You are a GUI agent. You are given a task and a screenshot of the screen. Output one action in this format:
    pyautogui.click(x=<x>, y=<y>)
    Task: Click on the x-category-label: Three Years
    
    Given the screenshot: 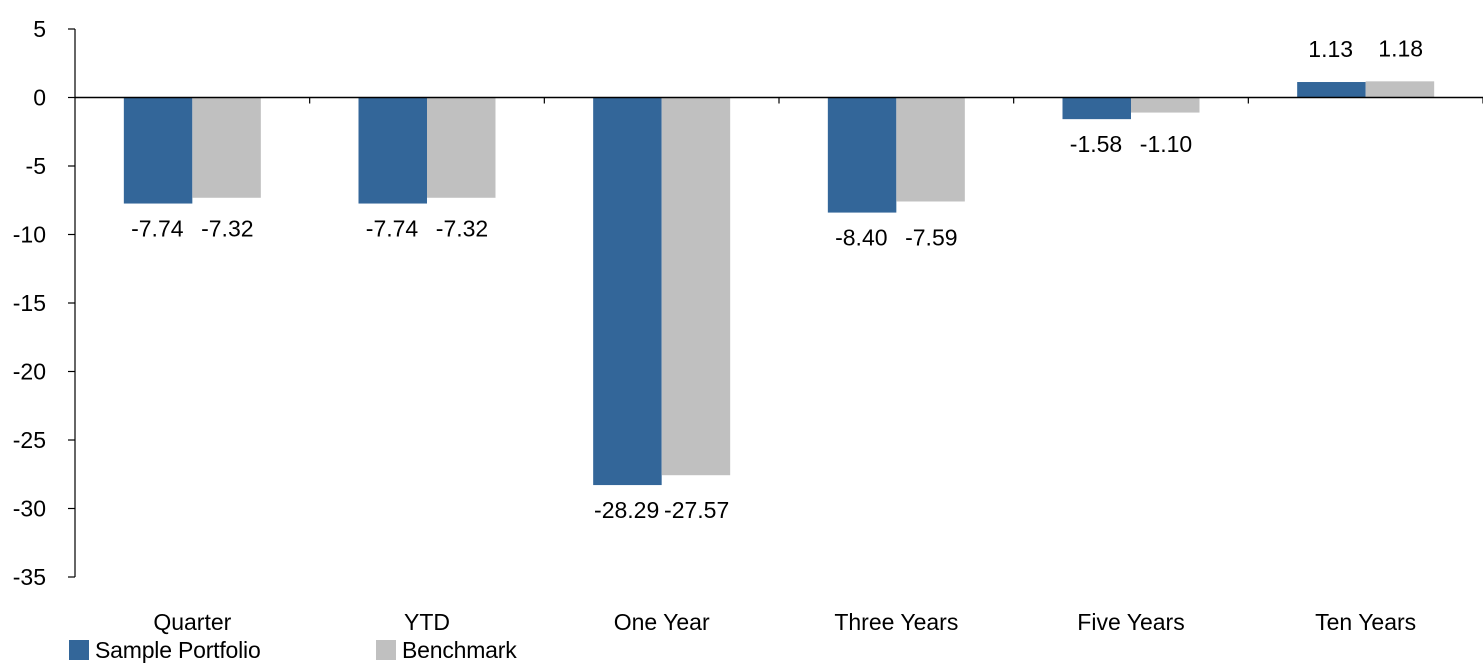 What is the action you would take?
    pyautogui.click(x=896, y=622)
    